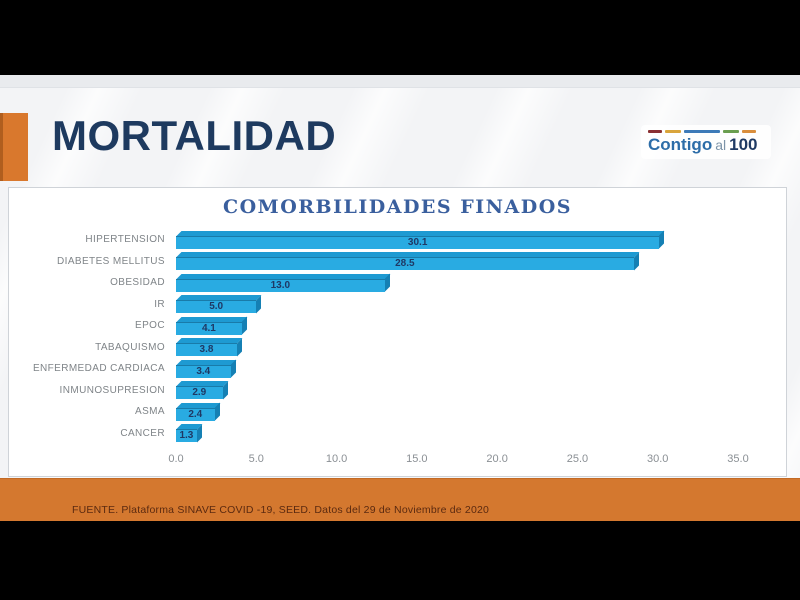 The width and height of the screenshot is (800, 600). Describe the element at coordinates (111, 261) in the screenshot. I see `category-label: DIABETES MELLITUS` at that location.